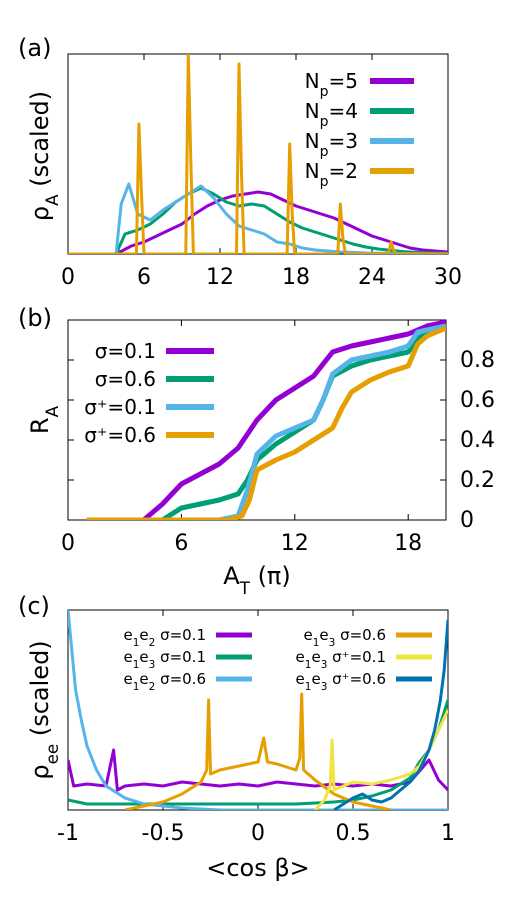 The height and width of the screenshot is (900, 520). What do you see at coordinates (448, 277) in the screenshot?
I see `panel-a-x-tick-label: 30` at bounding box center [448, 277].